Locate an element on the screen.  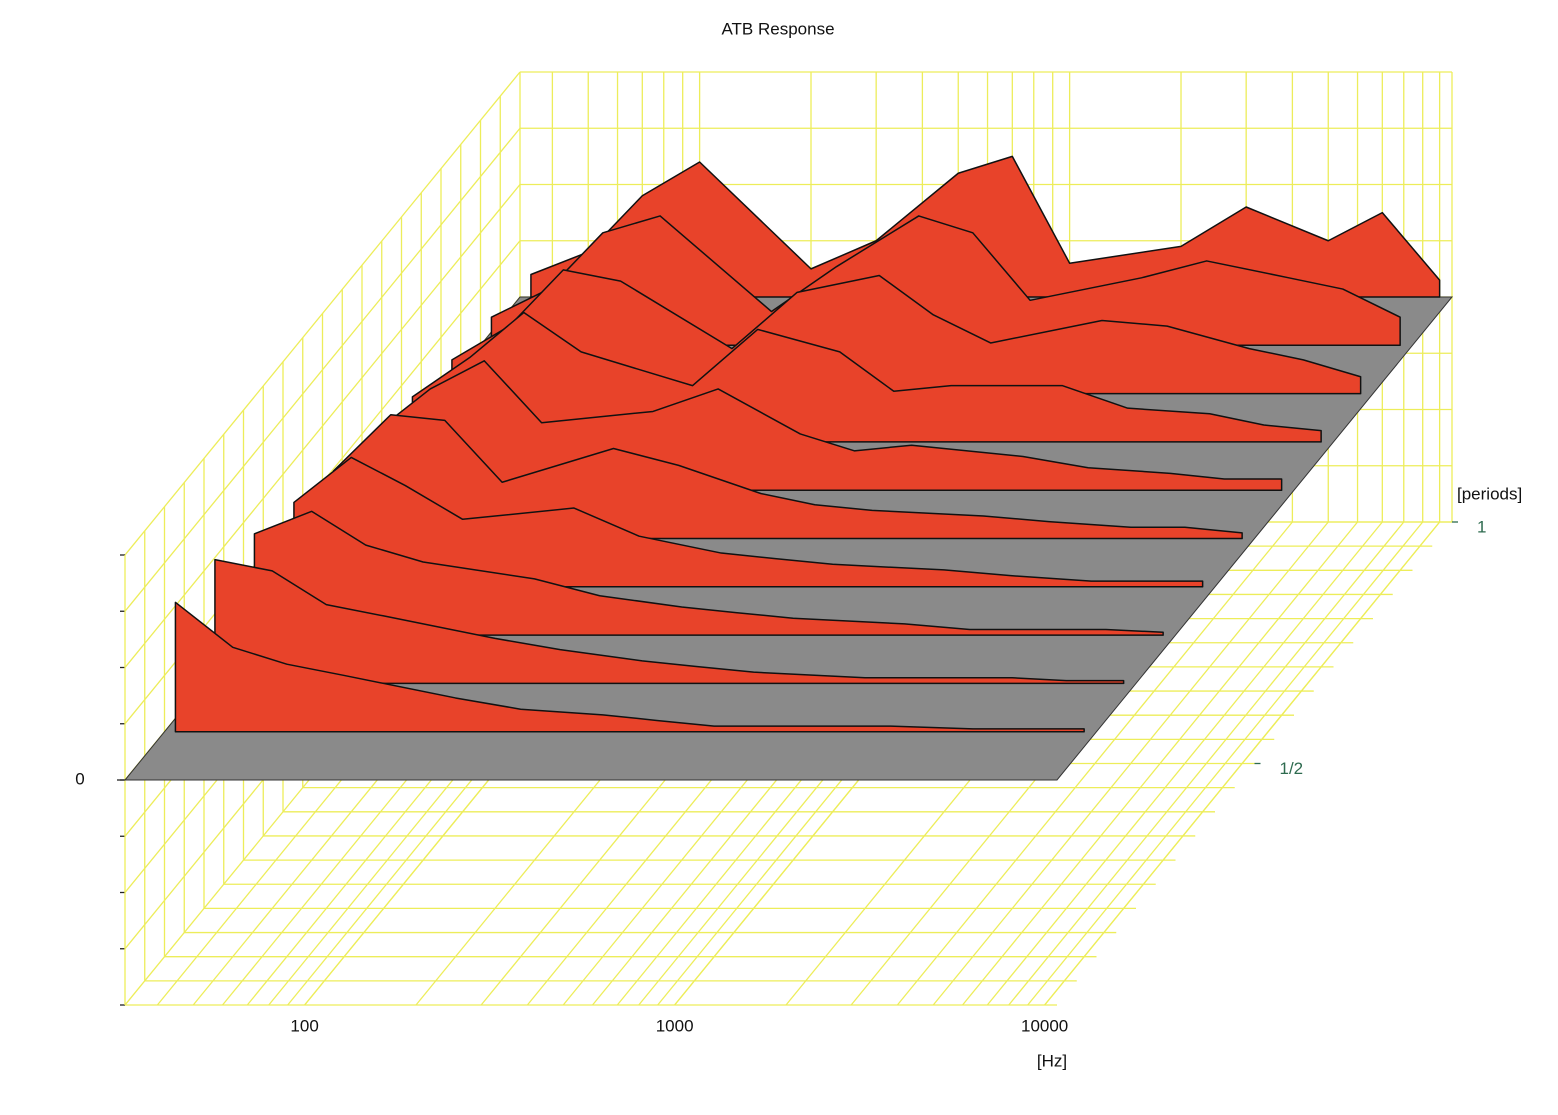
x-tick-label: 10000 is located at coordinates (1044, 1025).